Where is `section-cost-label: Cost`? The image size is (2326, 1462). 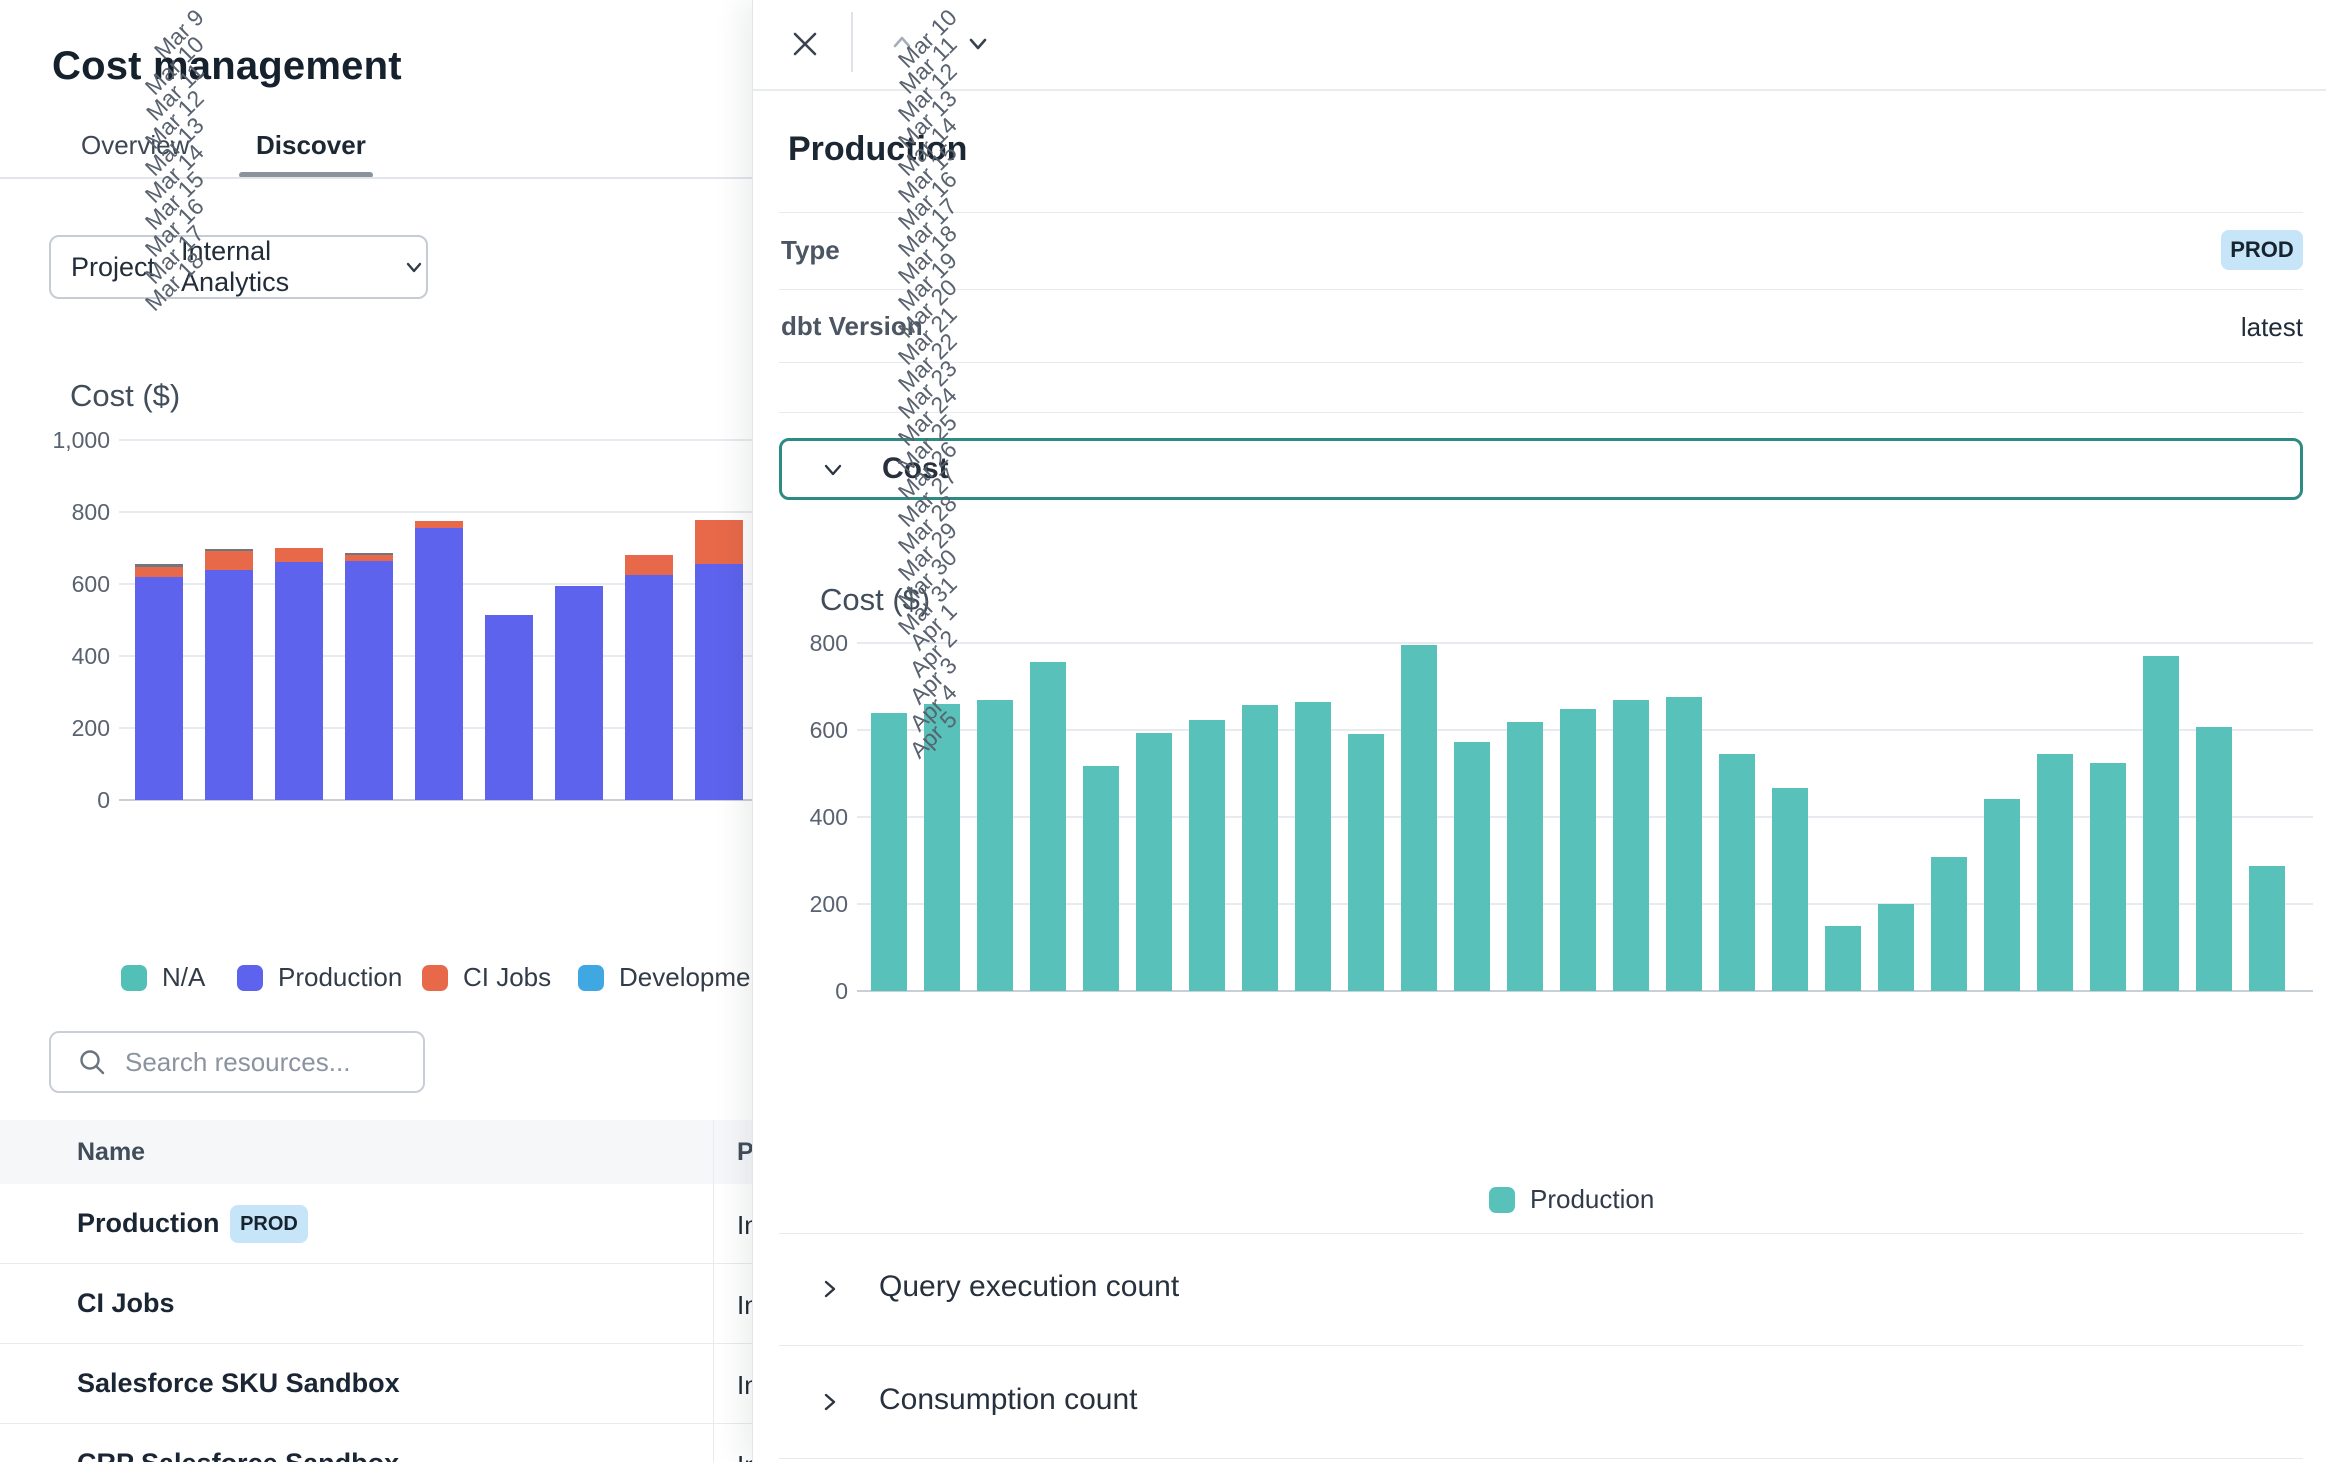 section-cost-label: Cost is located at coordinates (915, 468).